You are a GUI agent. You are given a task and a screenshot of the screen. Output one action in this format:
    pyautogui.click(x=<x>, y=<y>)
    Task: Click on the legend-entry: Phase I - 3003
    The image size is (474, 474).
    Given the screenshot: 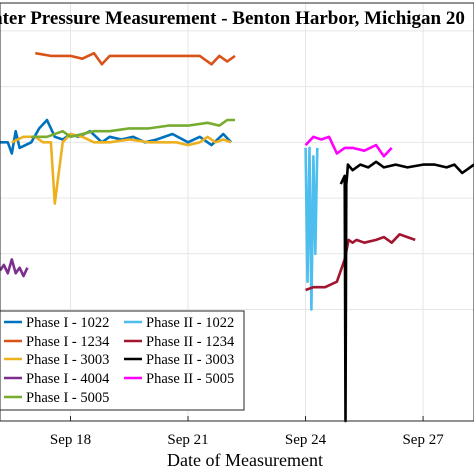 What is the action you would take?
    pyautogui.click(x=67, y=360)
    